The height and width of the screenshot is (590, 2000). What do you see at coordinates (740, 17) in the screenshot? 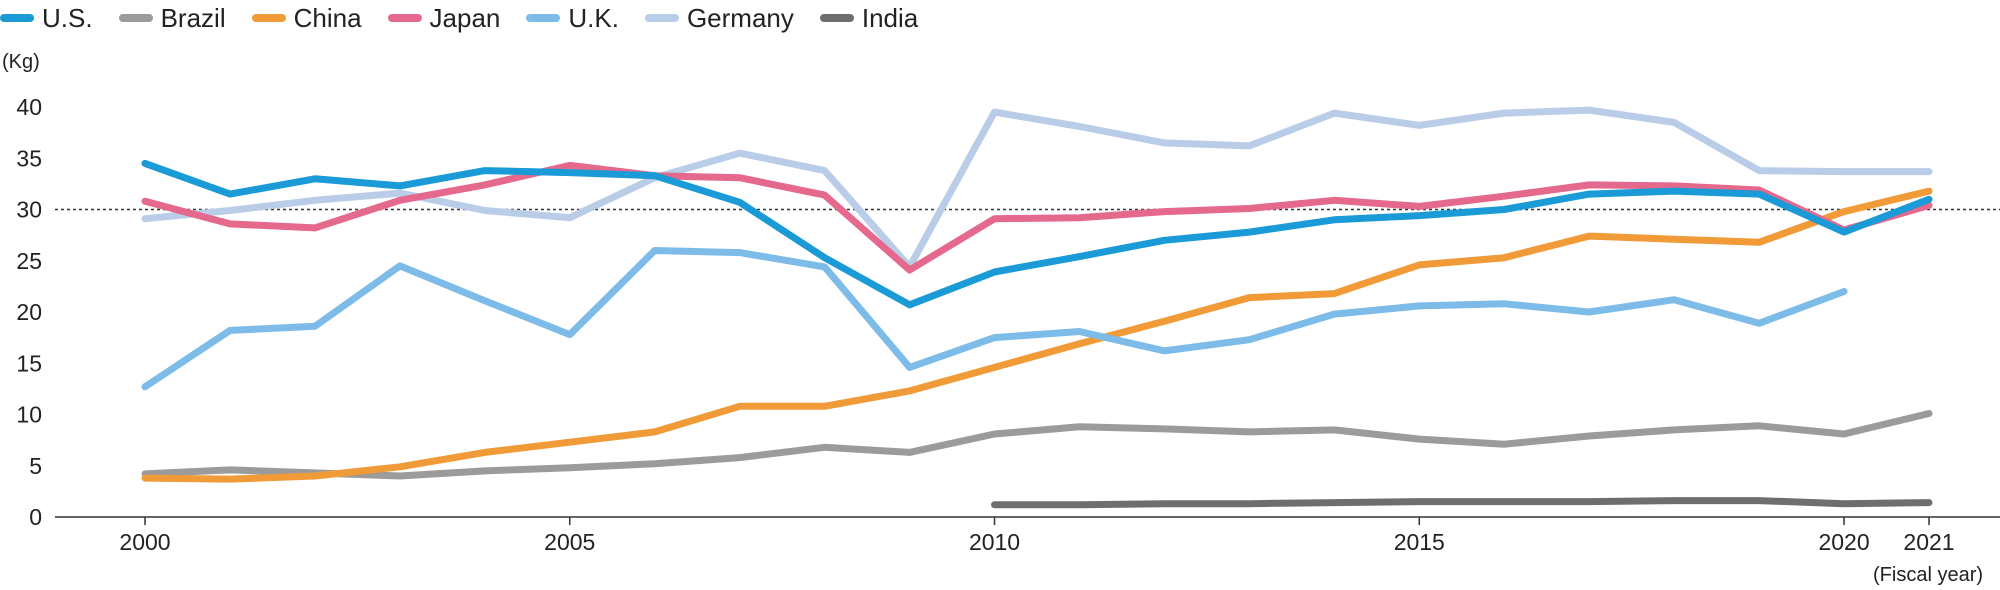
I see `legend-label: Germany` at bounding box center [740, 17].